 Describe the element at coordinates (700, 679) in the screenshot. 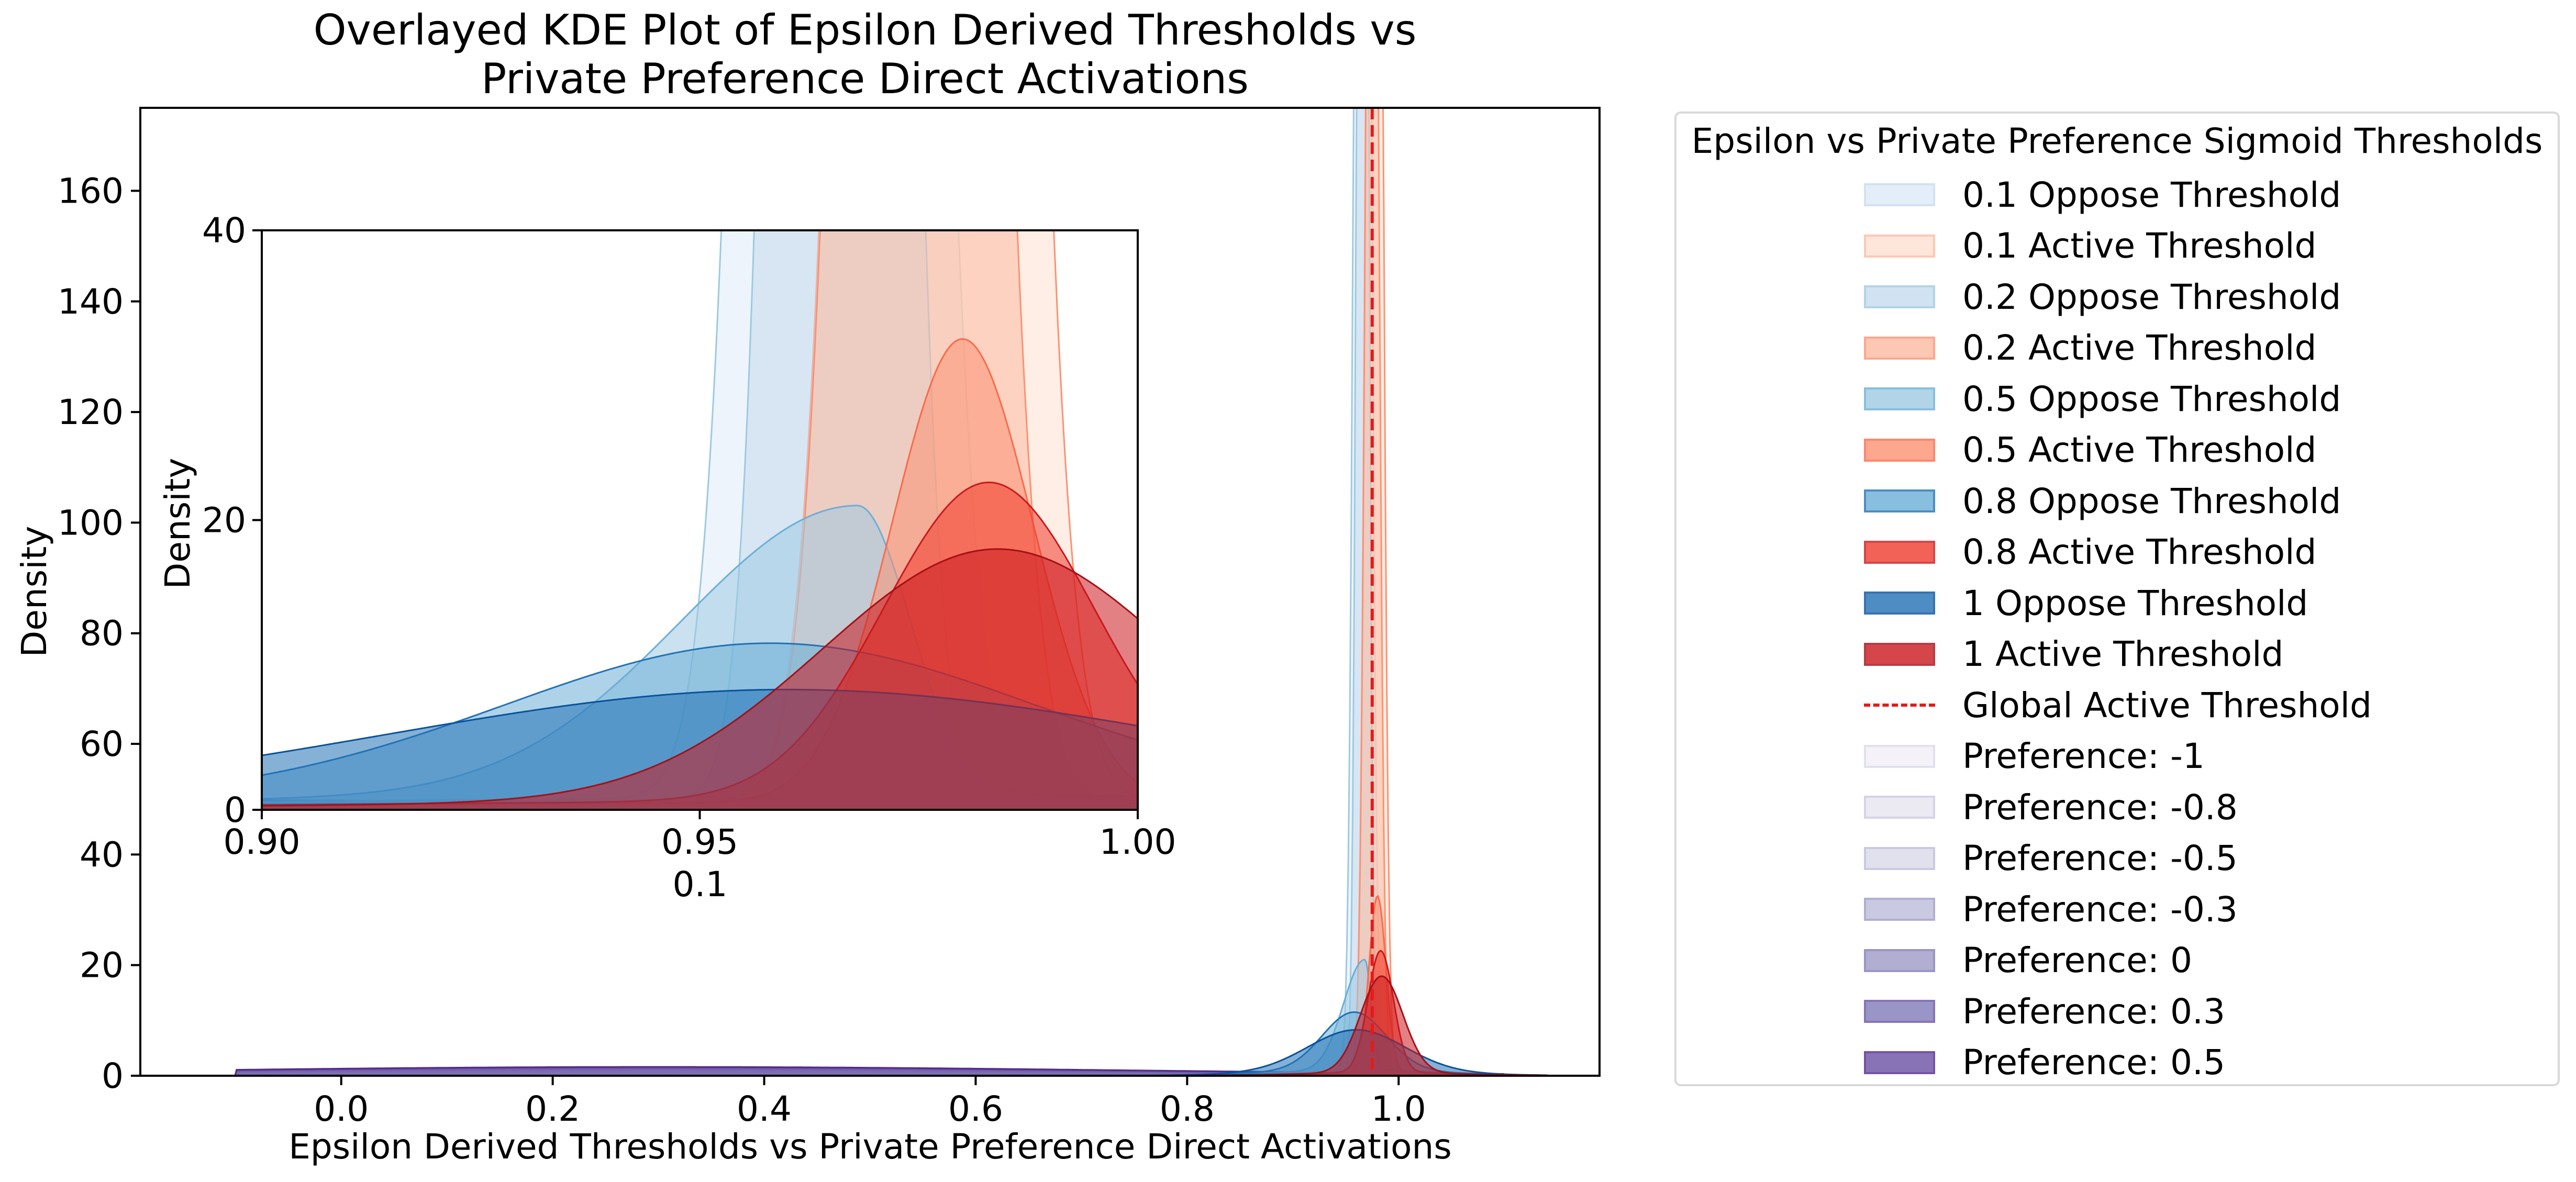

I see `inset-kde-area-1-active-threshold` at that location.